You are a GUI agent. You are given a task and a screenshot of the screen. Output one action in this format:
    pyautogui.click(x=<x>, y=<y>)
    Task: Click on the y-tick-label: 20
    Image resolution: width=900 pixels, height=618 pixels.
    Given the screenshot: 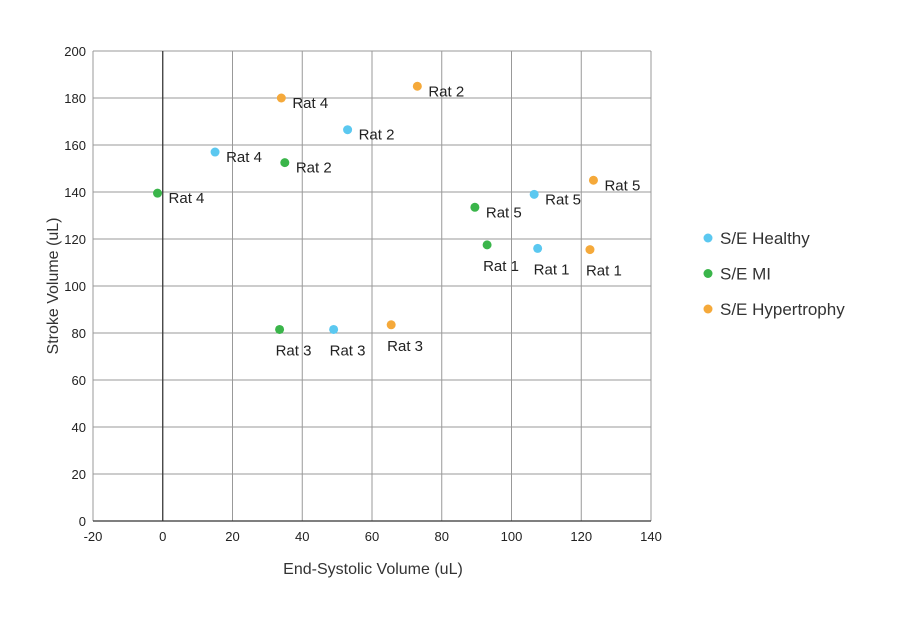 What is the action you would take?
    pyautogui.click(x=79, y=474)
    